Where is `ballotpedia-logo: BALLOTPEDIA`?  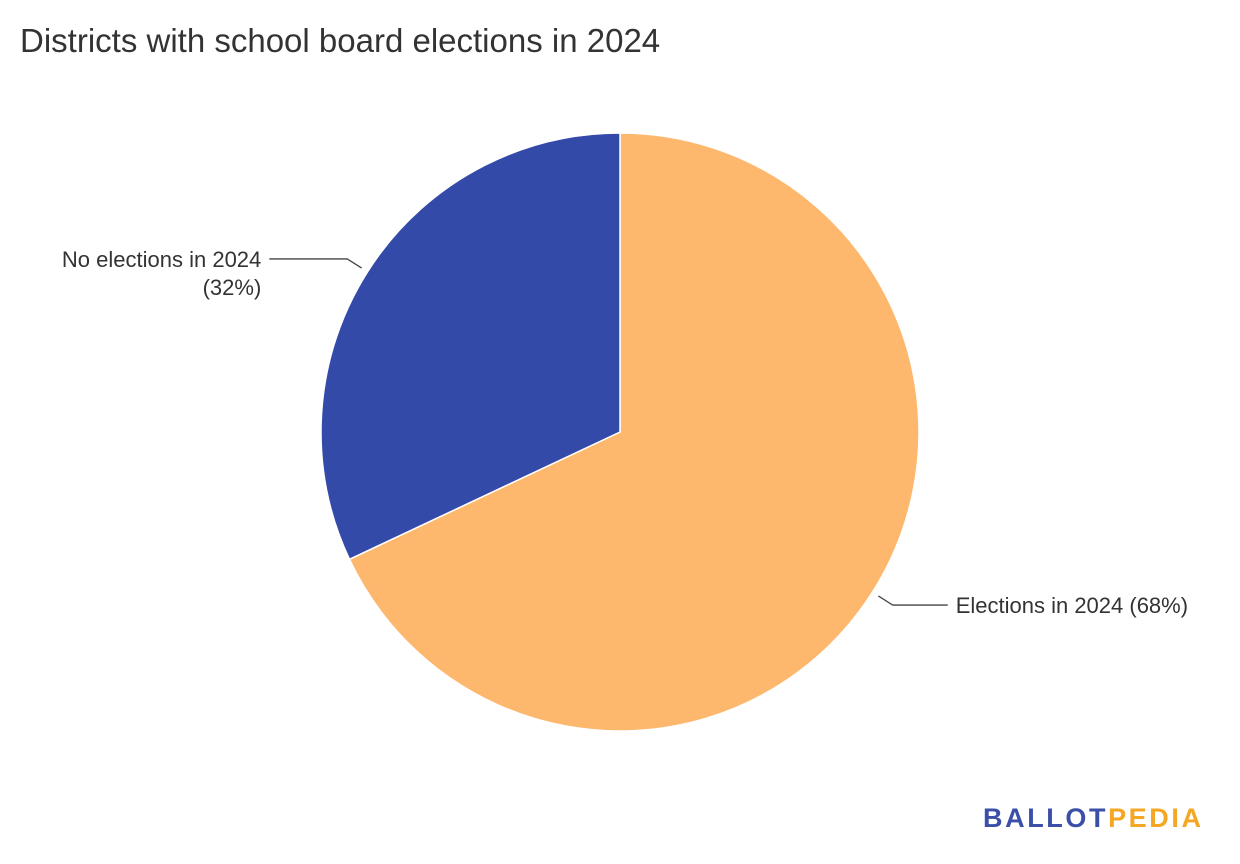
ballotpedia-logo: BALLOTPEDIA is located at coordinates (1093, 818).